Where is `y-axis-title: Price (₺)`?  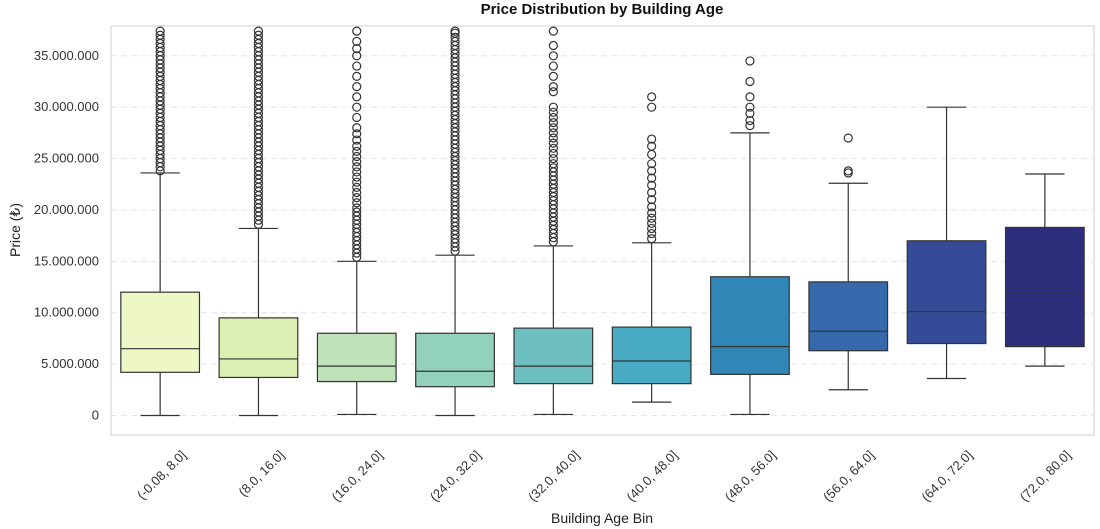
y-axis-title: Price (₺) is located at coordinates (15, 230).